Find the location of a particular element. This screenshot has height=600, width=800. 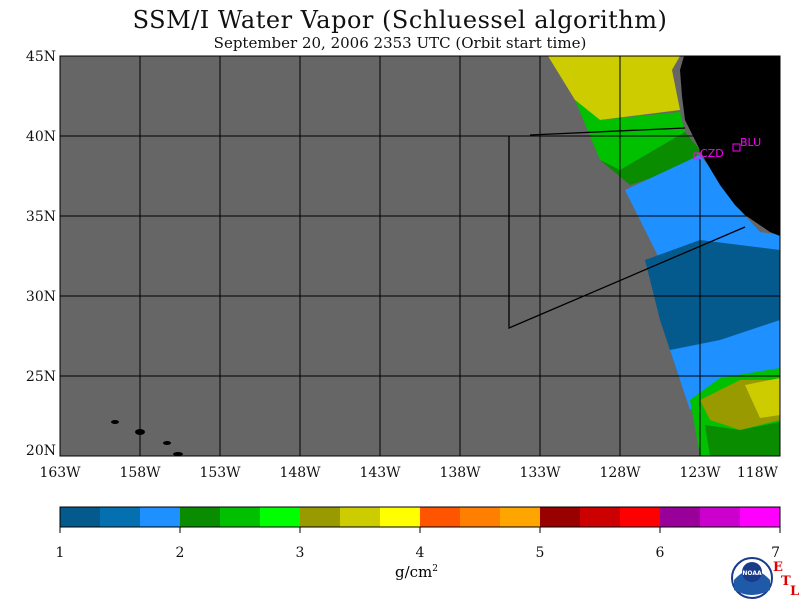

etl-letter-e: E is located at coordinates (778, 567).